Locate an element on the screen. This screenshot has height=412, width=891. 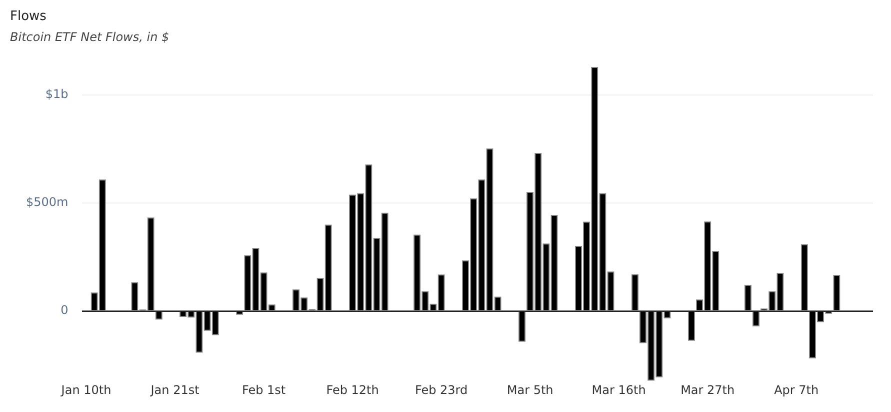
x-tick-label: Mar 27th is located at coordinates (707, 390).